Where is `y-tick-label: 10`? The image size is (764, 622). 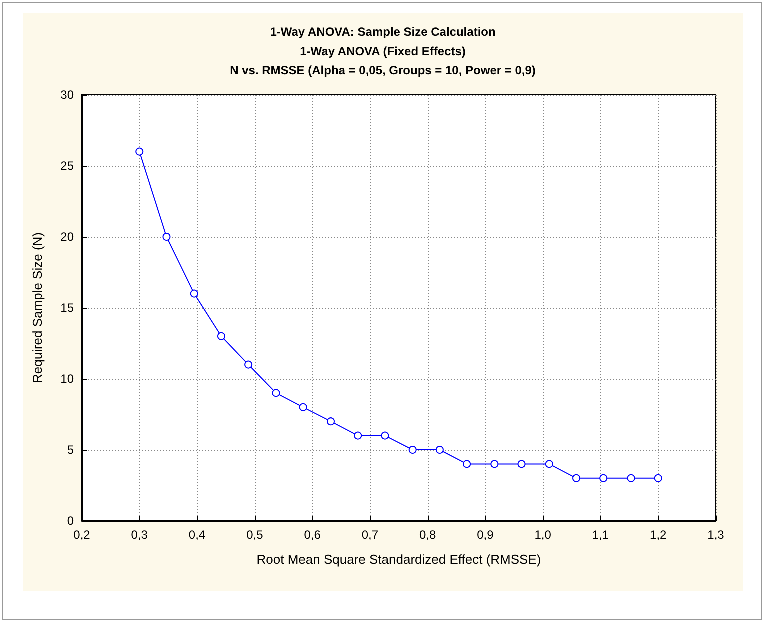 y-tick-label: 10 is located at coordinates (67, 379).